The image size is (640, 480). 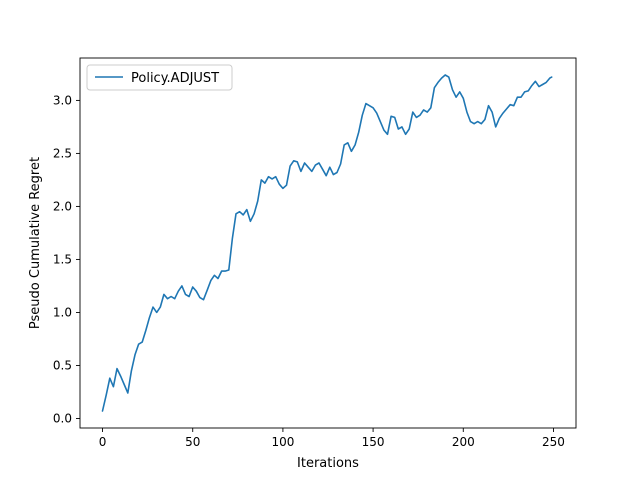 I want to click on y-tick-label: 2.5, so click(x=62, y=153).